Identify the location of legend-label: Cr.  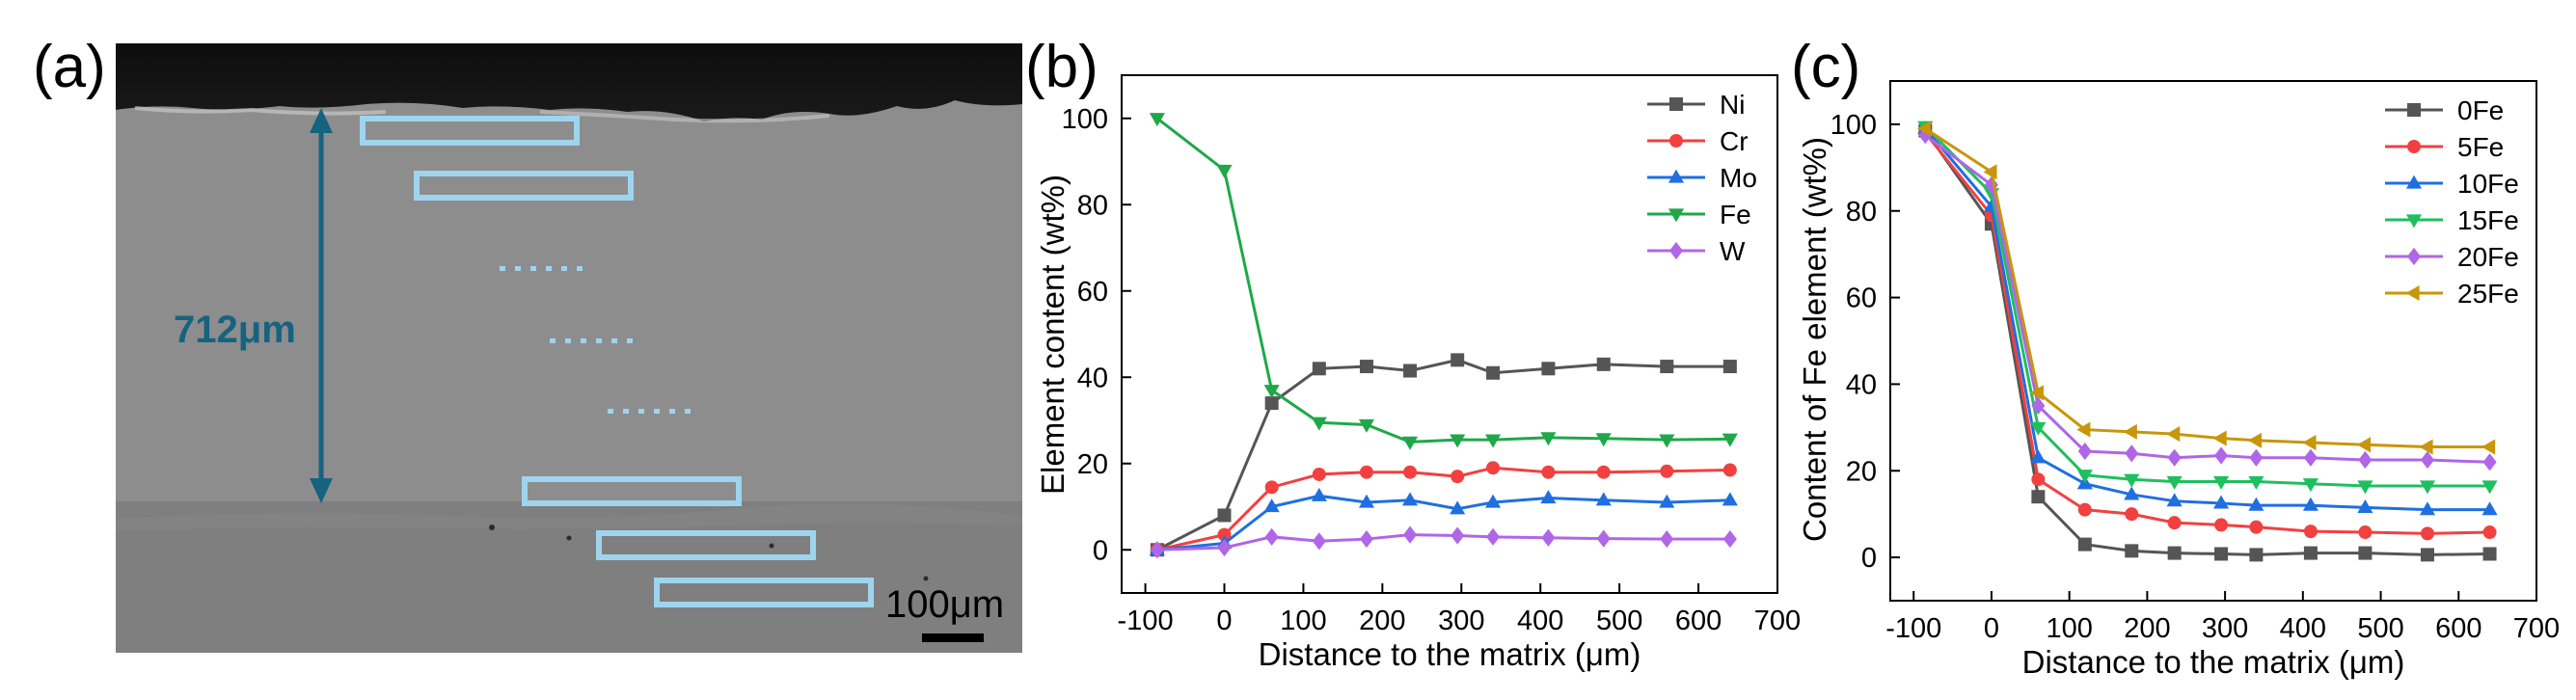
(1734, 141).